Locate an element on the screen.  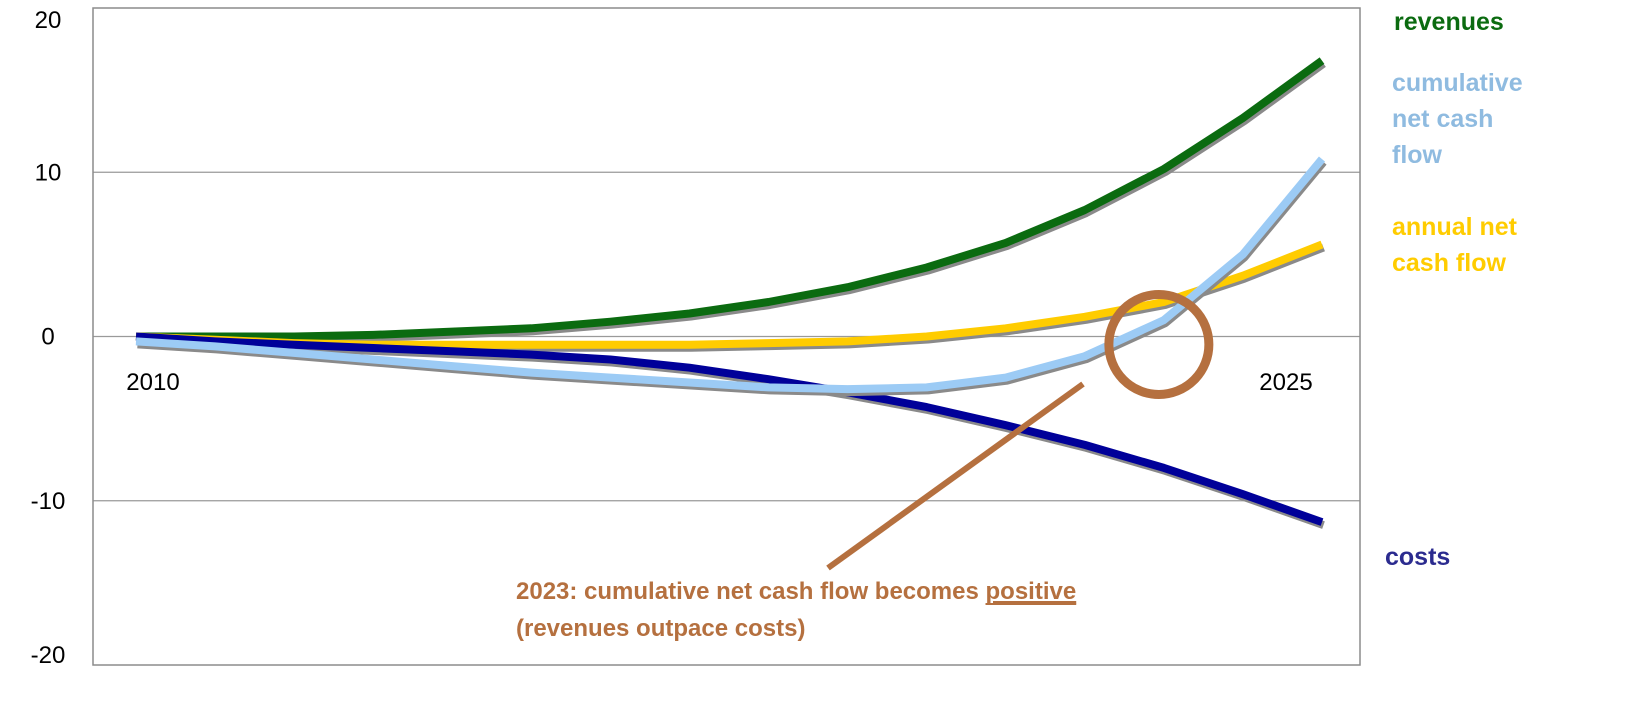
y-tick-label: 10 is located at coordinates (48, 172).